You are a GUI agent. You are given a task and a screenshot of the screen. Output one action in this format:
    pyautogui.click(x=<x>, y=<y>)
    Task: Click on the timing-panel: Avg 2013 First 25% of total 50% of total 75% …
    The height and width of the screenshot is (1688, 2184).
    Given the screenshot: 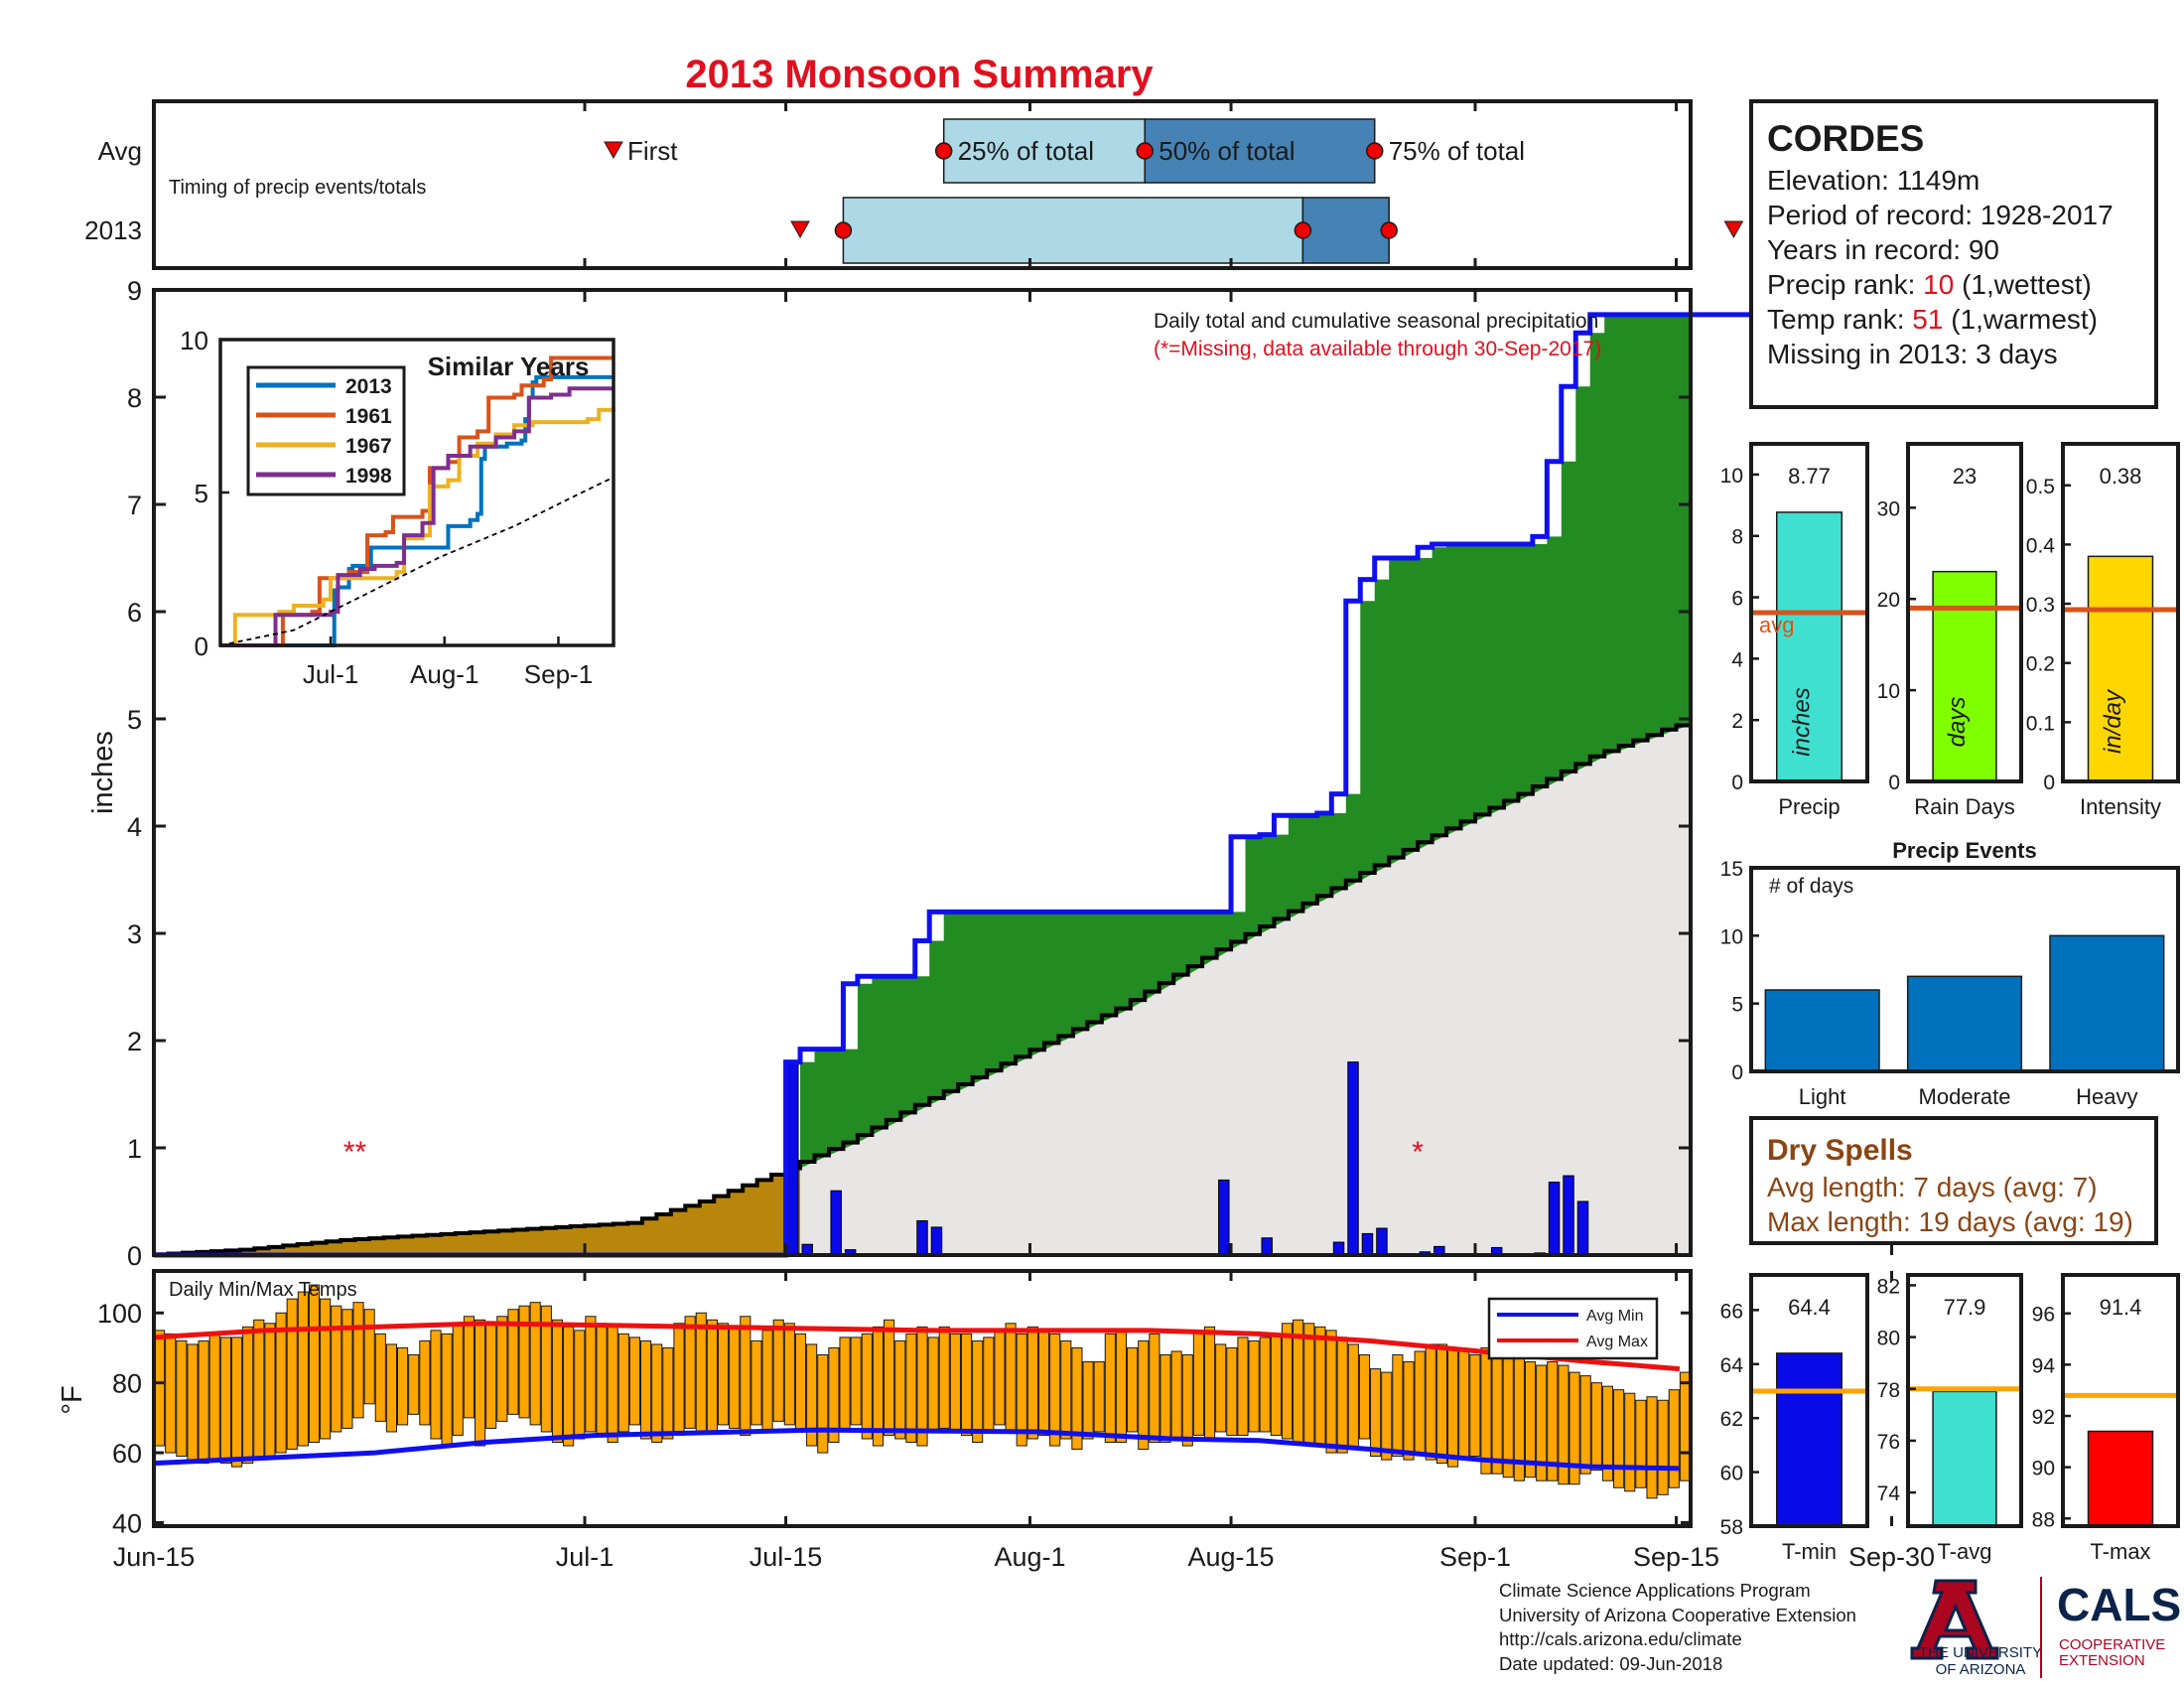 What is the action you would take?
    pyautogui.click(x=989, y=184)
    